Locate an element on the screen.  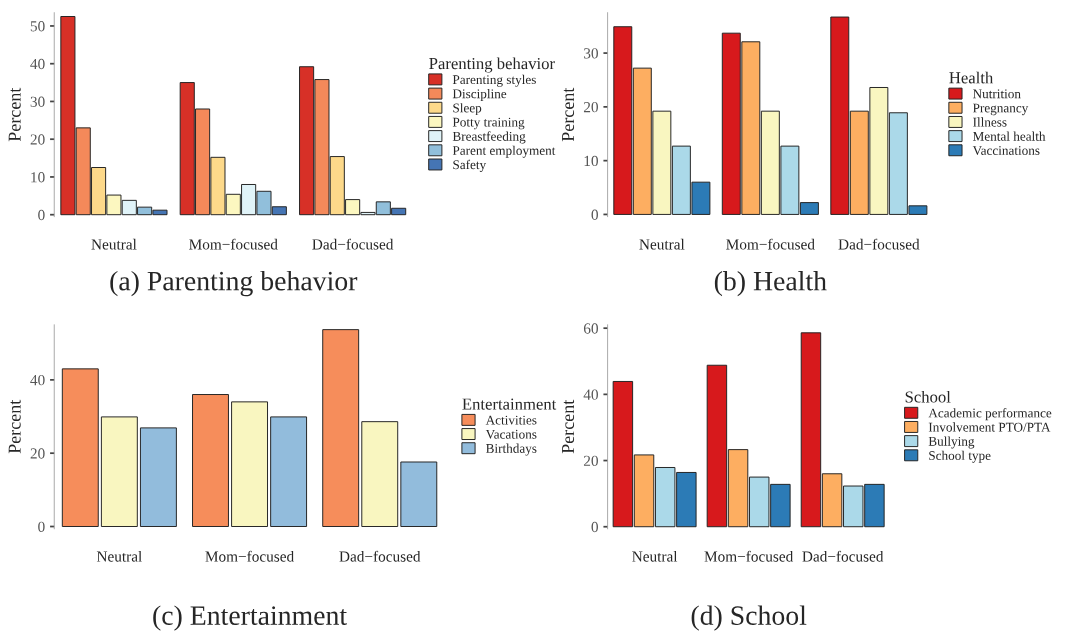
legend-label: Potty training is located at coordinates (488, 123).